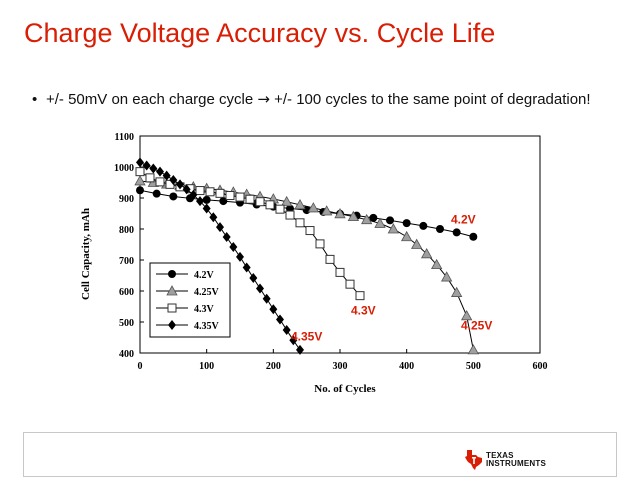 This screenshot has width=640, height=480. I want to click on ti-wordmark-line2: Instruments, so click(516, 463).